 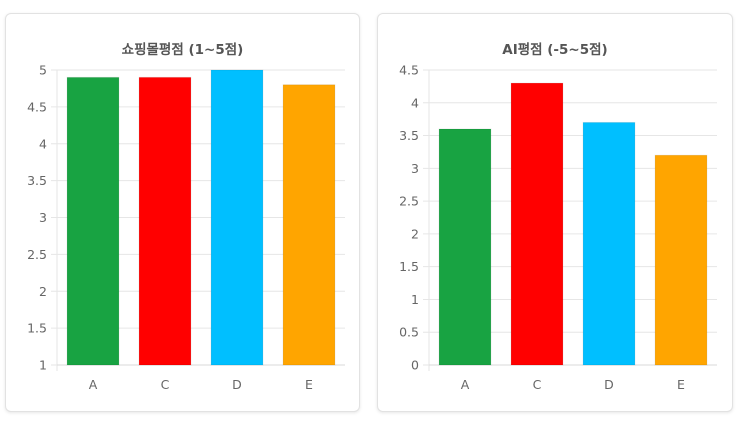 I want to click on y-tick-label: 0.5, so click(x=409, y=332).